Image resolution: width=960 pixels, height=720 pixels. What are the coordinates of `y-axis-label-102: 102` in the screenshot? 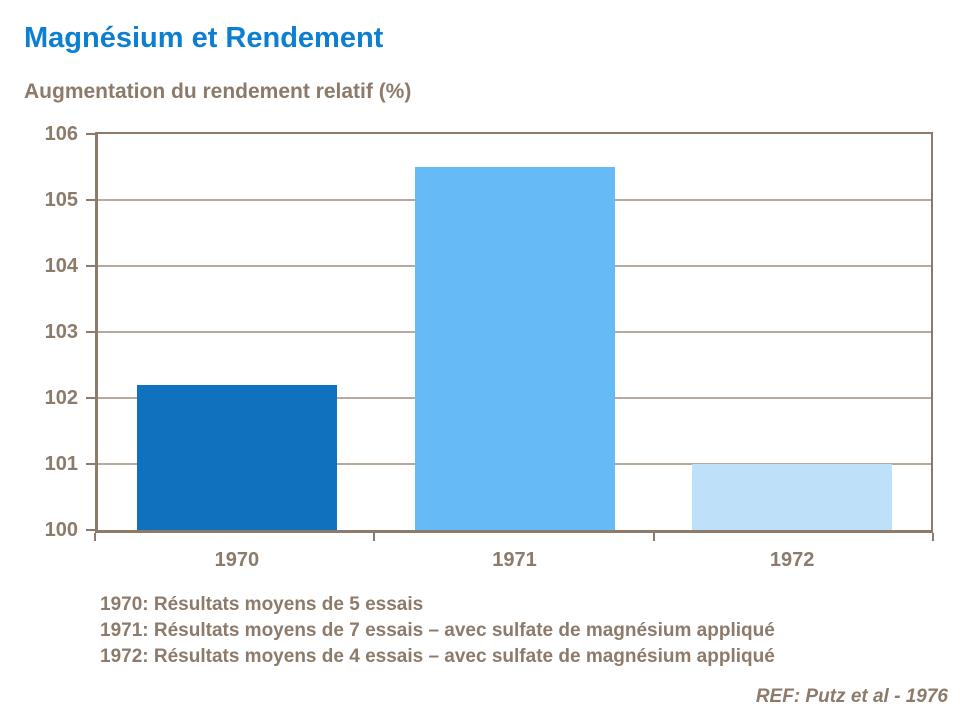 It's located at (61, 398).